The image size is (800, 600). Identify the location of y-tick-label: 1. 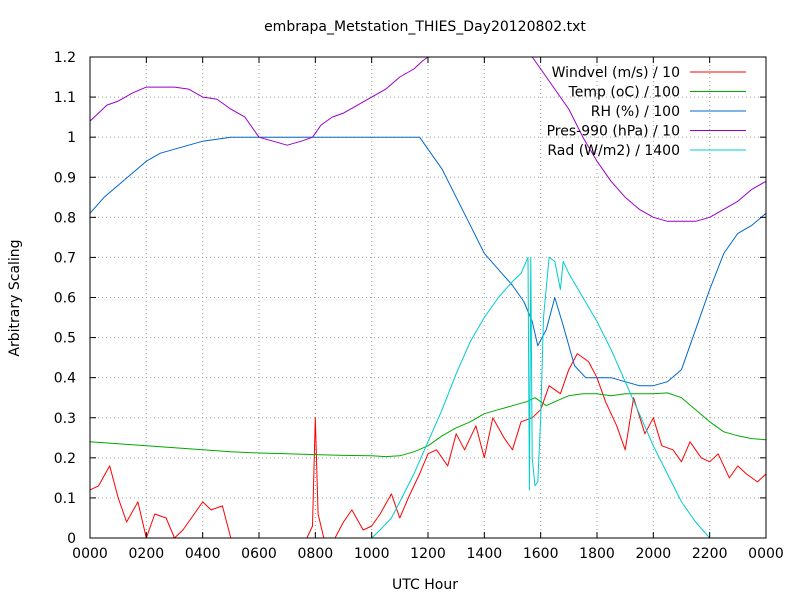
(71, 138).